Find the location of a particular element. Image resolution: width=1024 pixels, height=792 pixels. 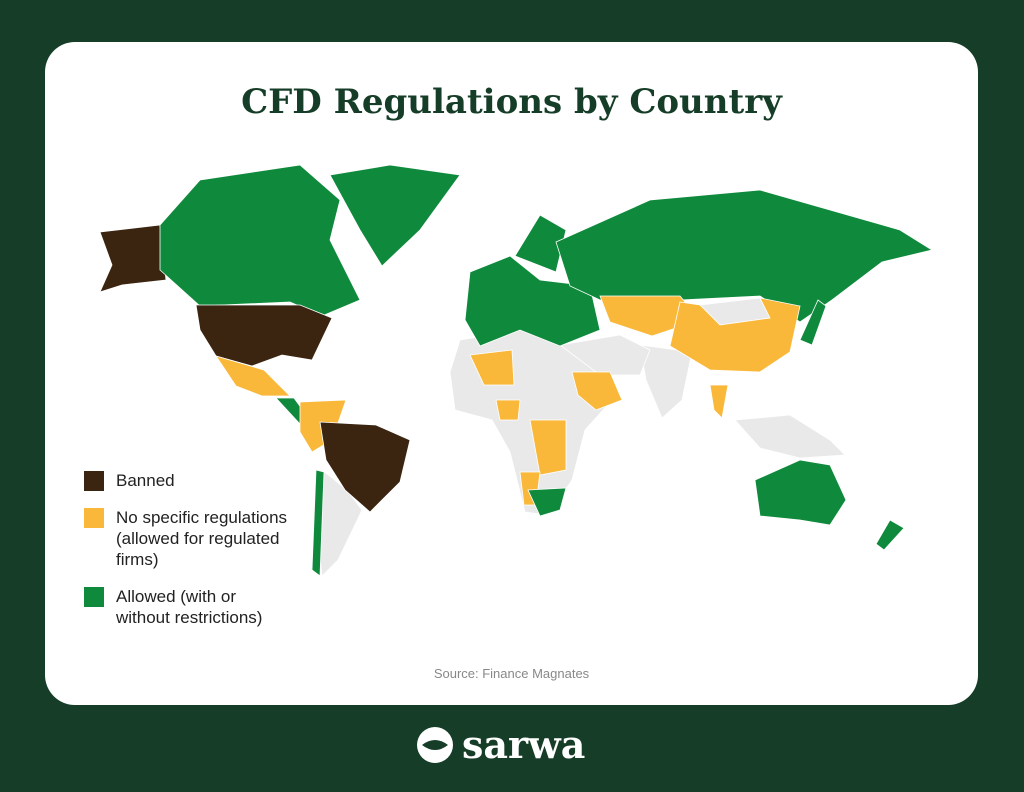

algeria is located at coordinates (492, 367).